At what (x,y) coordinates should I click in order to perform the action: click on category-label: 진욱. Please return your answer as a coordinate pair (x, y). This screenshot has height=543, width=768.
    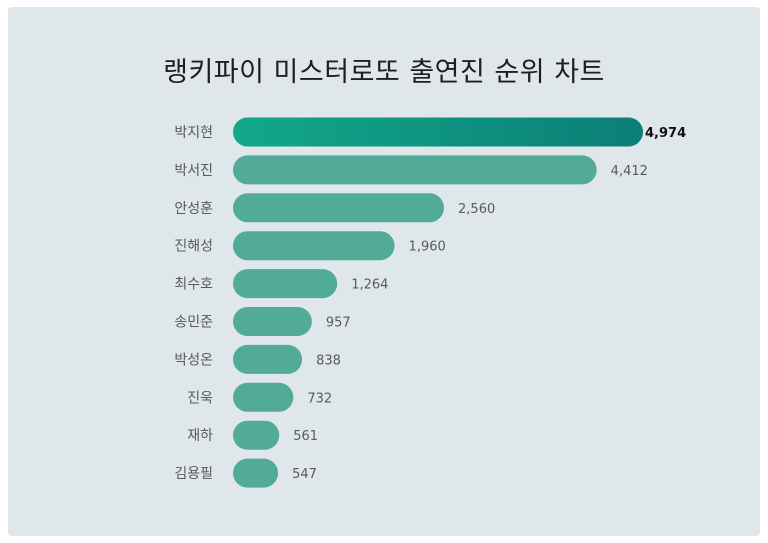
    Looking at the image, I should click on (200, 398).